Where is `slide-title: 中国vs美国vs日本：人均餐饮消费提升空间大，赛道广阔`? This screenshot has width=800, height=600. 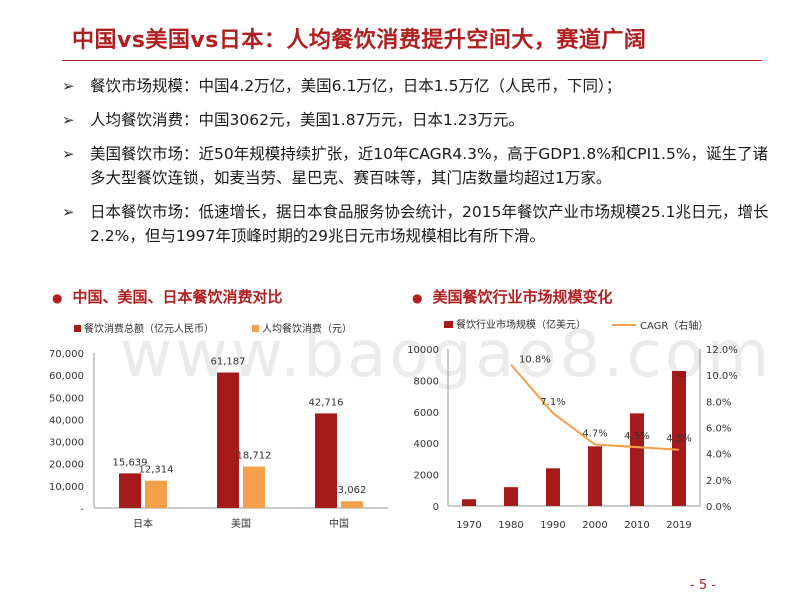 slide-title: 中国vs美国vs日本：人均餐饮消费提升空间大，赛道广阔 is located at coordinates (359, 40).